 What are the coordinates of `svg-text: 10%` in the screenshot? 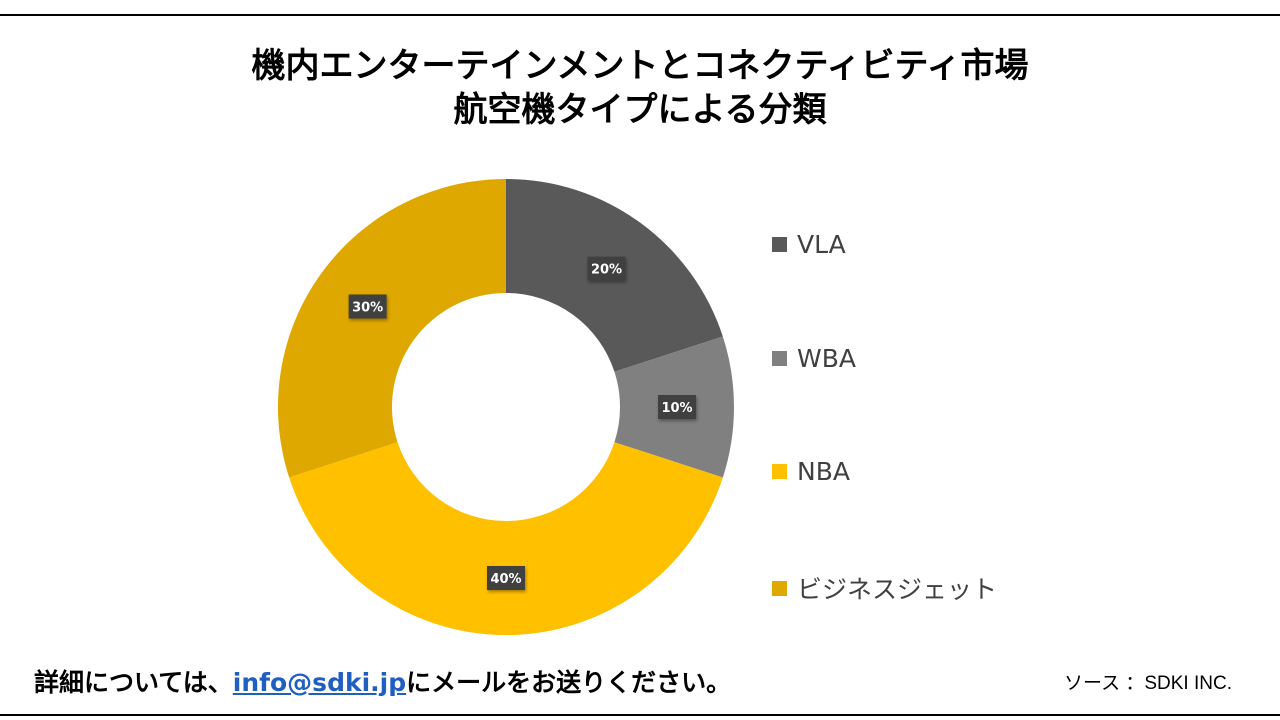 It's located at (676, 408).